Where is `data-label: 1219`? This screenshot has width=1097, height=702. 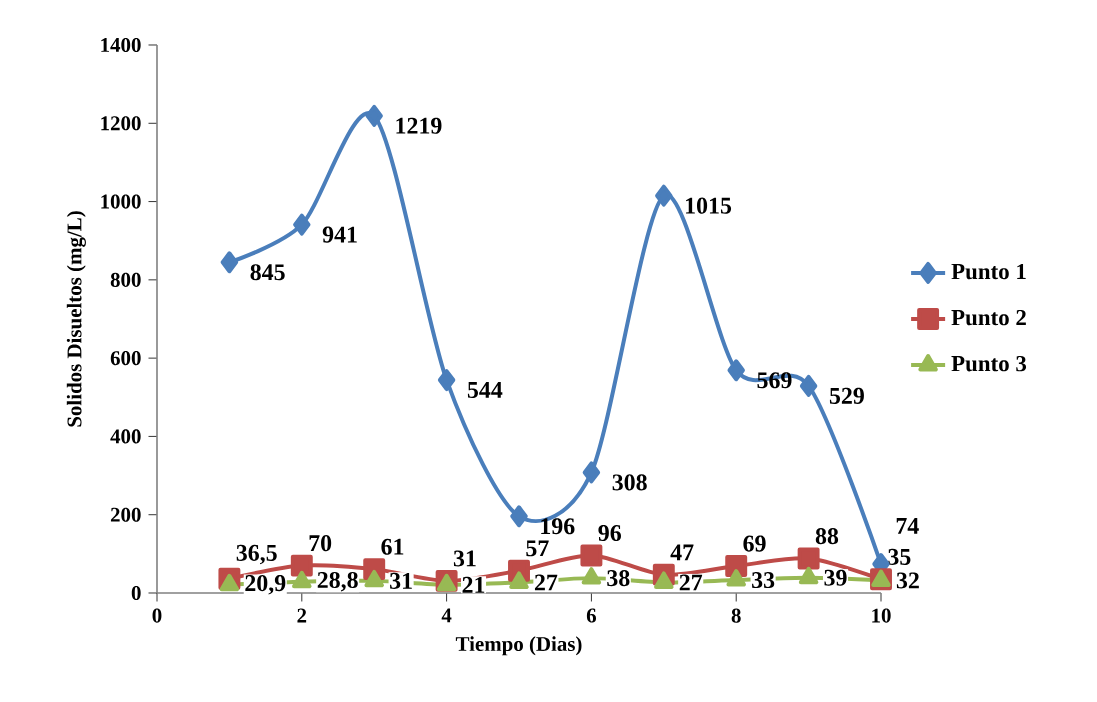
data-label: 1219 is located at coordinates (419, 125).